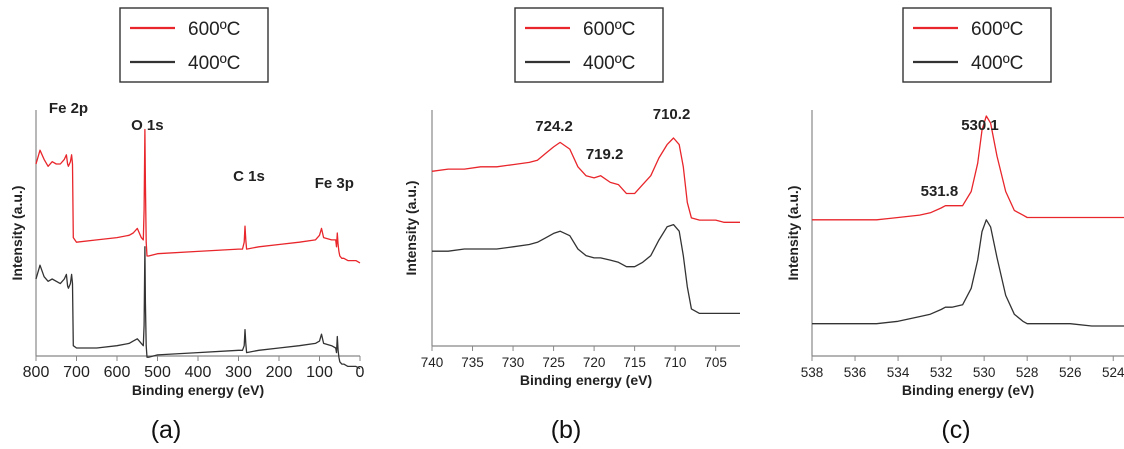  What do you see at coordinates (1070, 372) in the screenshot?
I see `x-tick-label: 526` at bounding box center [1070, 372].